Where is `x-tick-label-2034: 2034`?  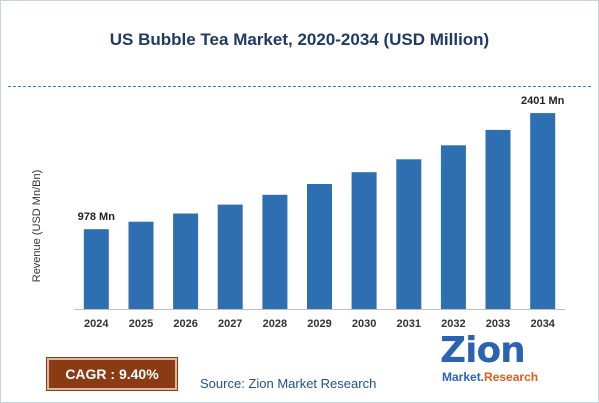
x-tick-label-2034: 2034 is located at coordinates (542, 324).